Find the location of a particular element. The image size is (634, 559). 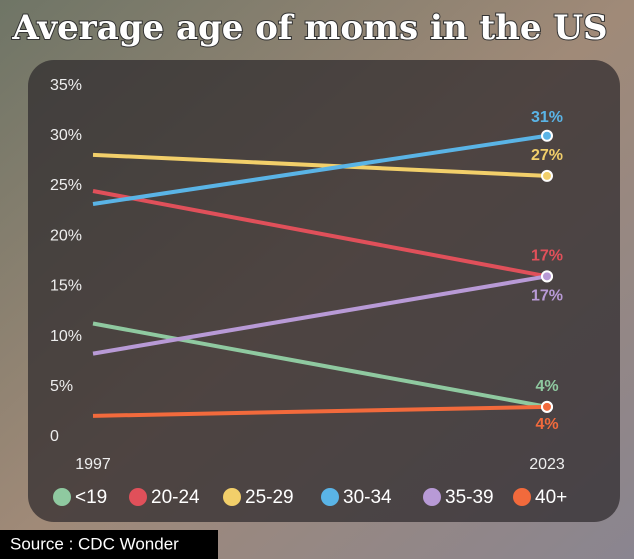

y-tick-label: 5% is located at coordinates (61, 386).